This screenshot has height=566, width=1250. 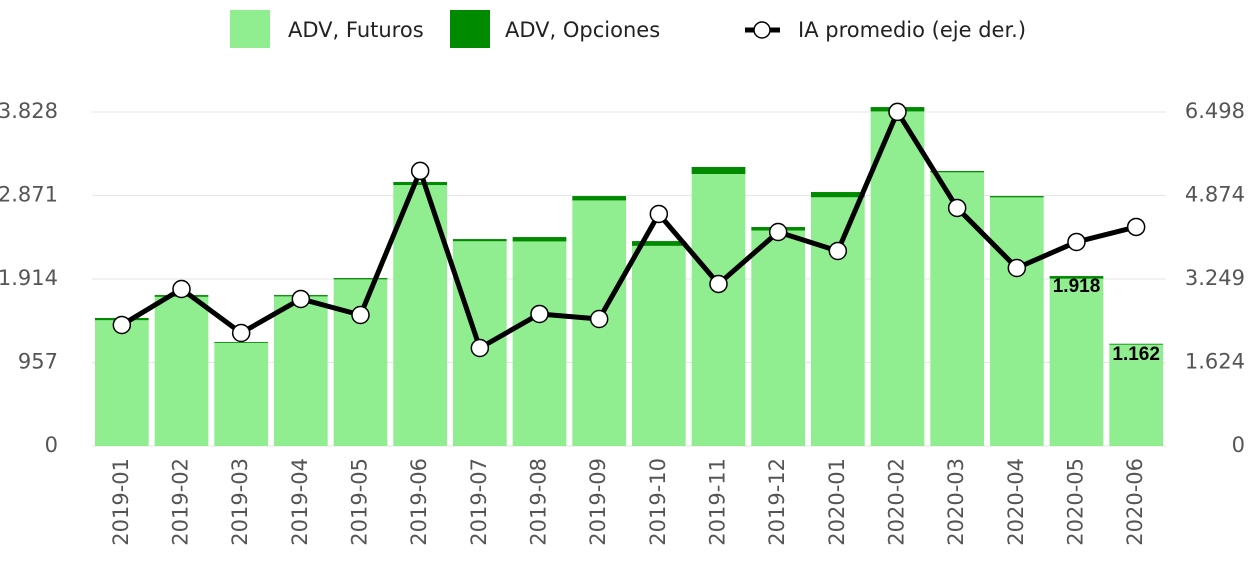 What do you see at coordinates (1135, 502) in the screenshot?
I see `x-tick-label: 2020-06` at bounding box center [1135, 502].